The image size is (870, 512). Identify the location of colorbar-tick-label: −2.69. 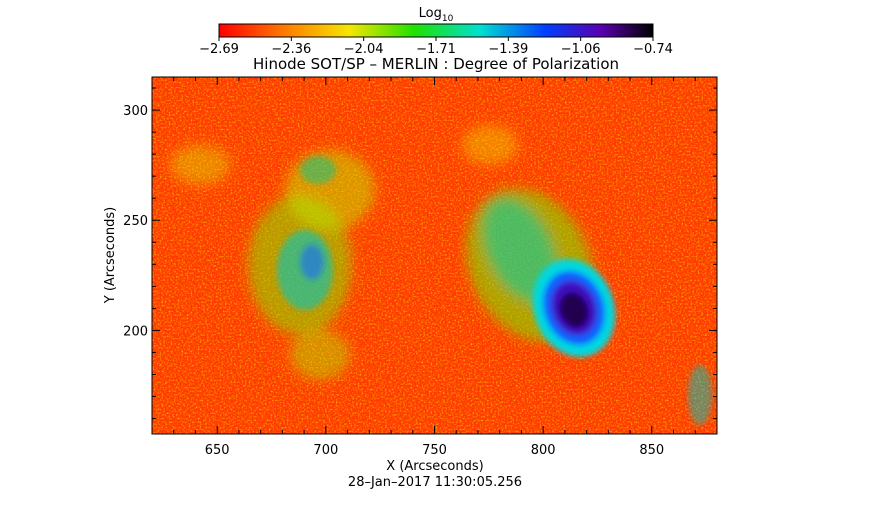
(219, 49).